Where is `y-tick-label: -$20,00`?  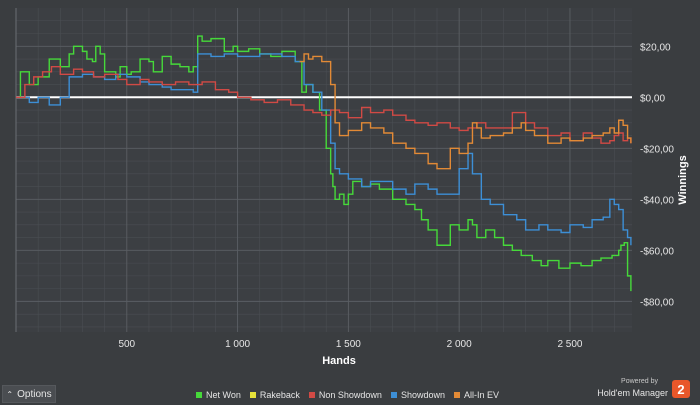
y-tick-label: -$20,00 is located at coordinates (657, 149).